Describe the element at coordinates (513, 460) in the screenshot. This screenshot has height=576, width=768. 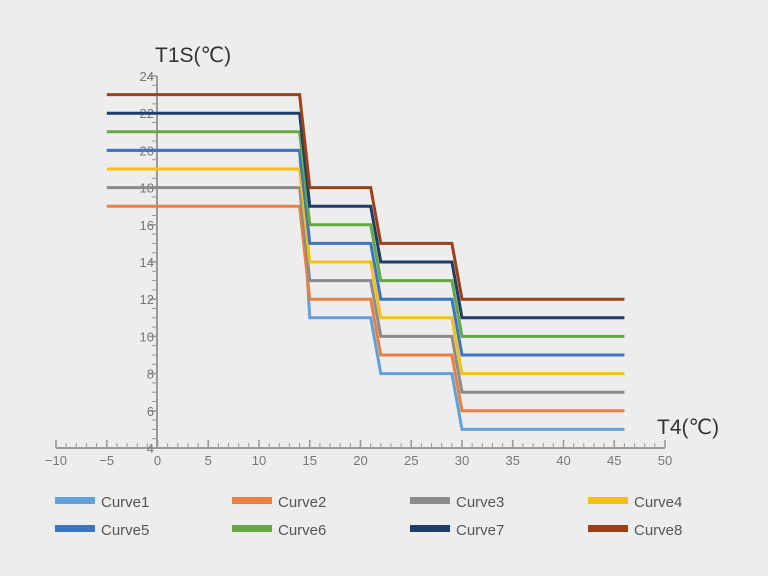
I see `x-tick-label: 35` at that location.